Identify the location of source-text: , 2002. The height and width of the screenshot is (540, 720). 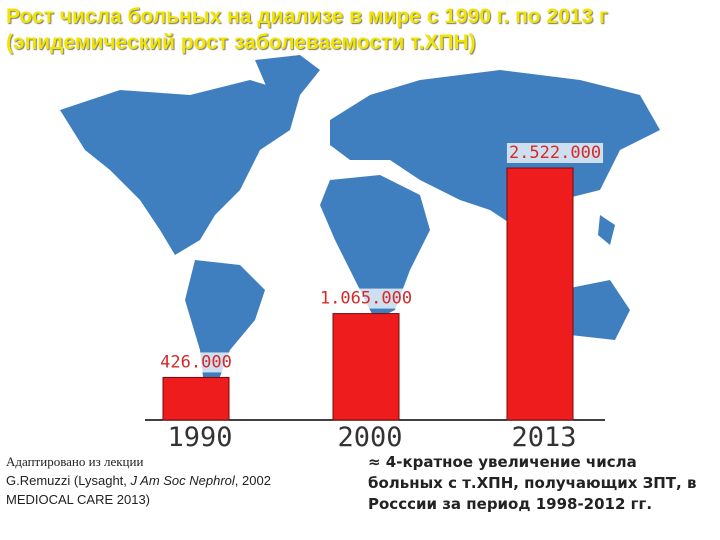
(252, 480).